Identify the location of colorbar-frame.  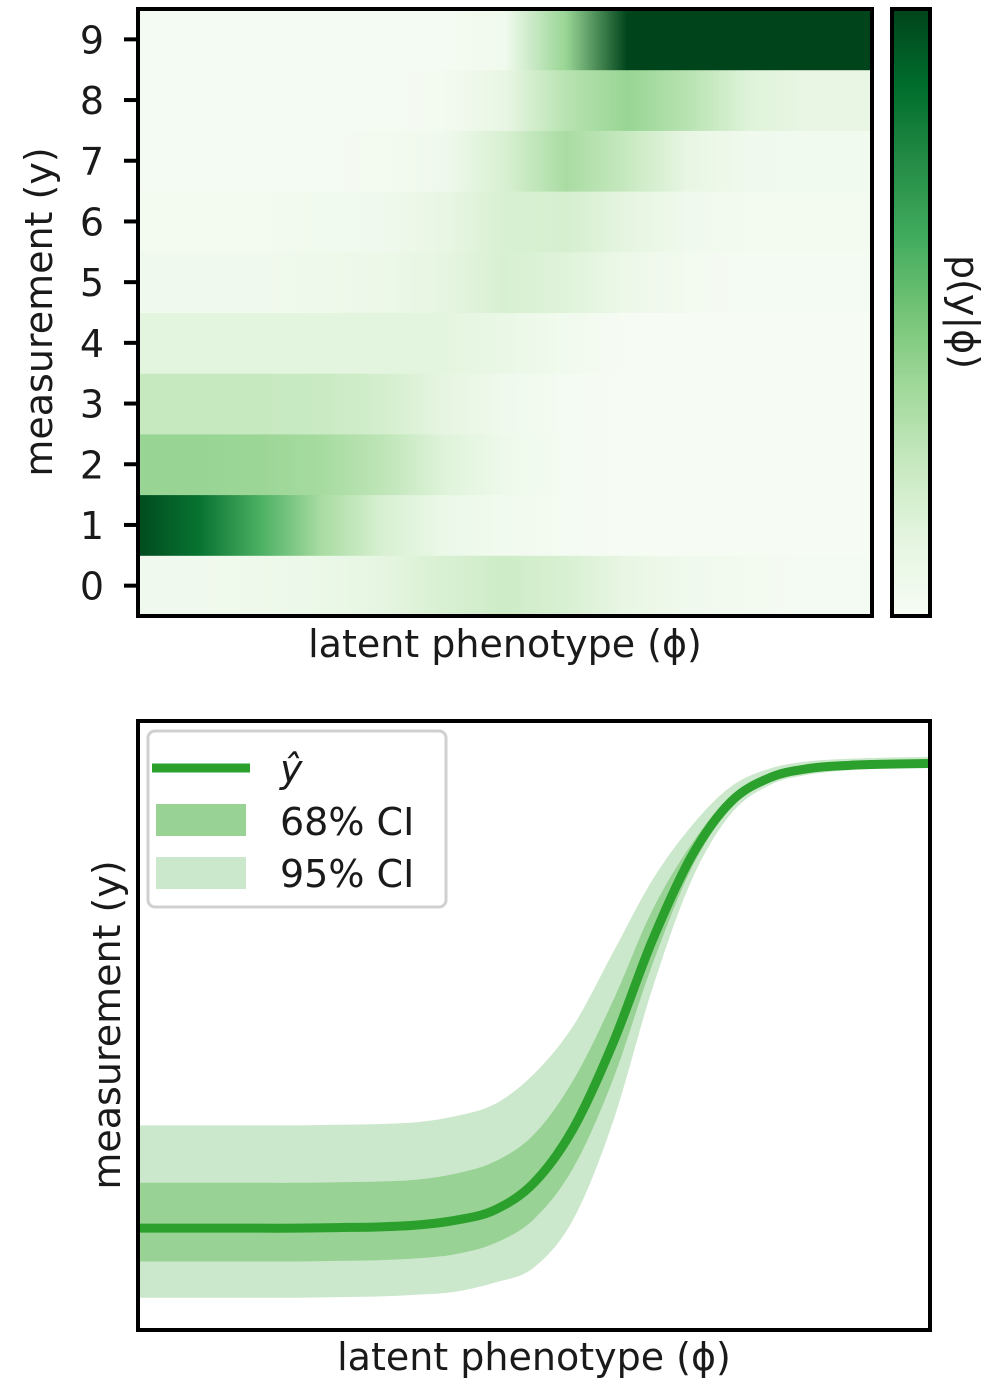
(911, 312).